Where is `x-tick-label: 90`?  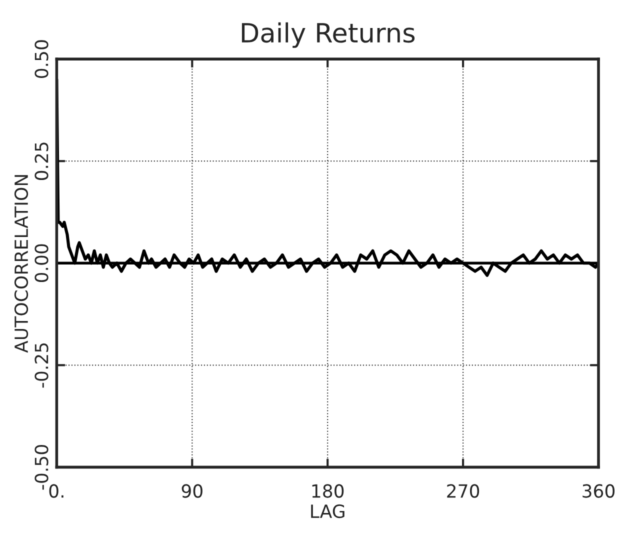 x-tick-label: 90 is located at coordinates (192, 491).